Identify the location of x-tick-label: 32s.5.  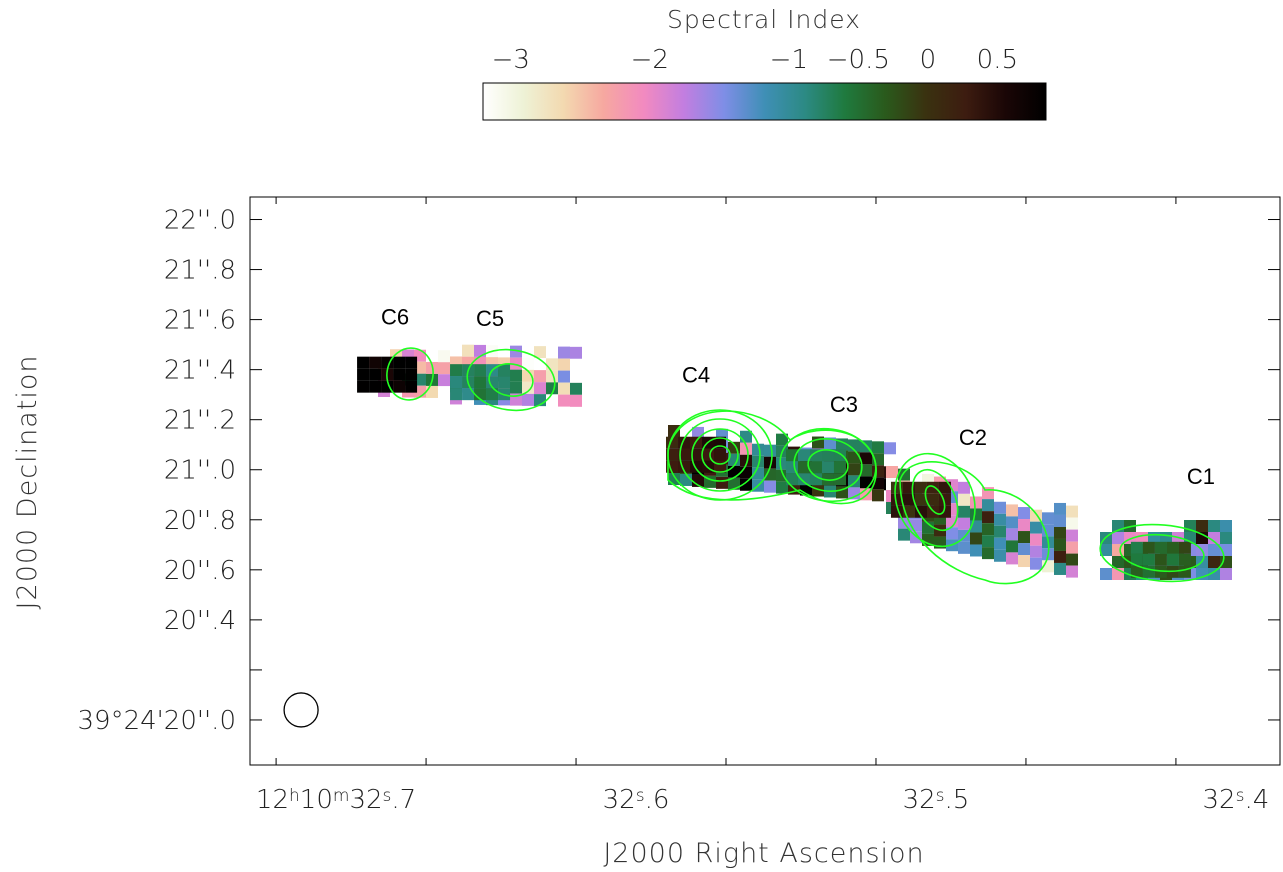
(936, 800).